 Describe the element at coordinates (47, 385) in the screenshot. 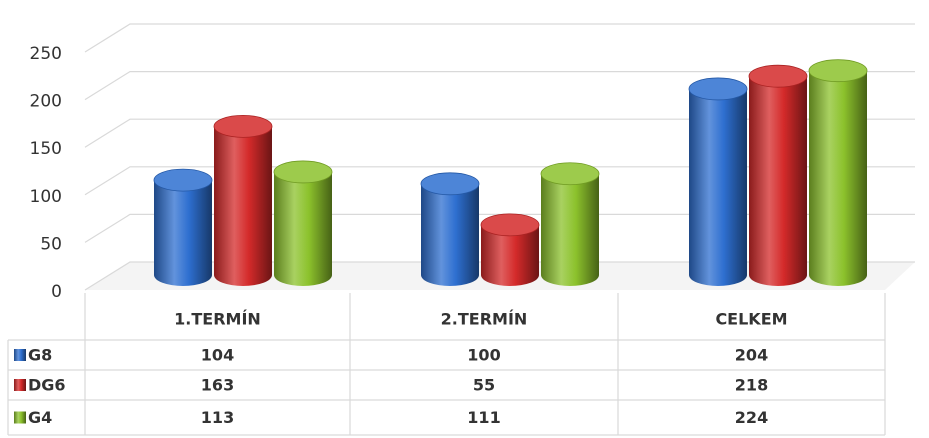

I see `legend-label: DG6` at that location.